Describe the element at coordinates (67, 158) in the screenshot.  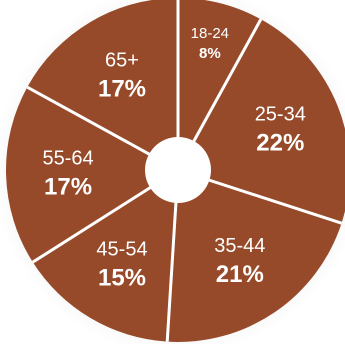
I see `slice-category-label: 55-64` at that location.